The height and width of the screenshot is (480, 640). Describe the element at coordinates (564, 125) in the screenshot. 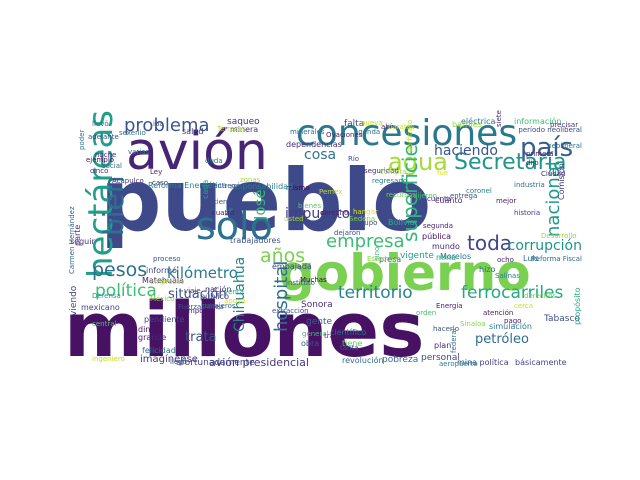

I see `cloud-word: precisar` at that location.